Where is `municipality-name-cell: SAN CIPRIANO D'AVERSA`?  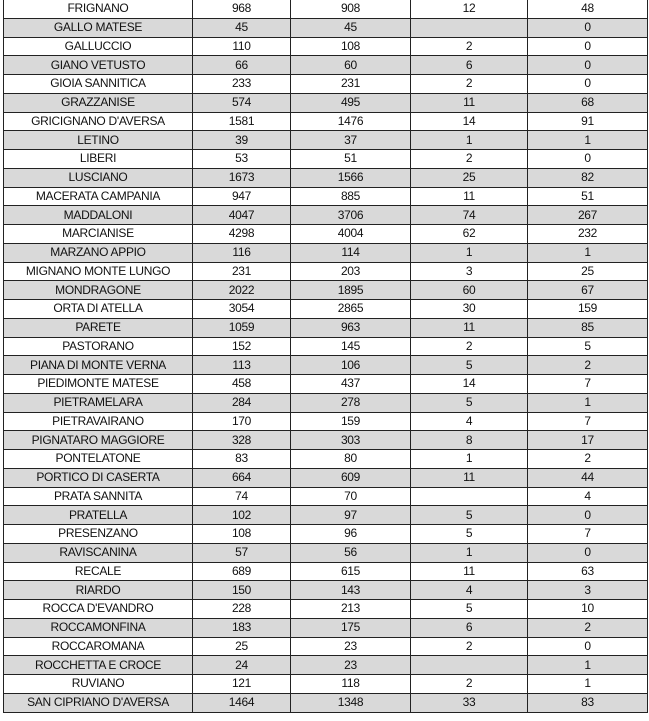
municipality-name-cell: SAN CIPRIANO D'AVERSA is located at coordinates (98, 702).